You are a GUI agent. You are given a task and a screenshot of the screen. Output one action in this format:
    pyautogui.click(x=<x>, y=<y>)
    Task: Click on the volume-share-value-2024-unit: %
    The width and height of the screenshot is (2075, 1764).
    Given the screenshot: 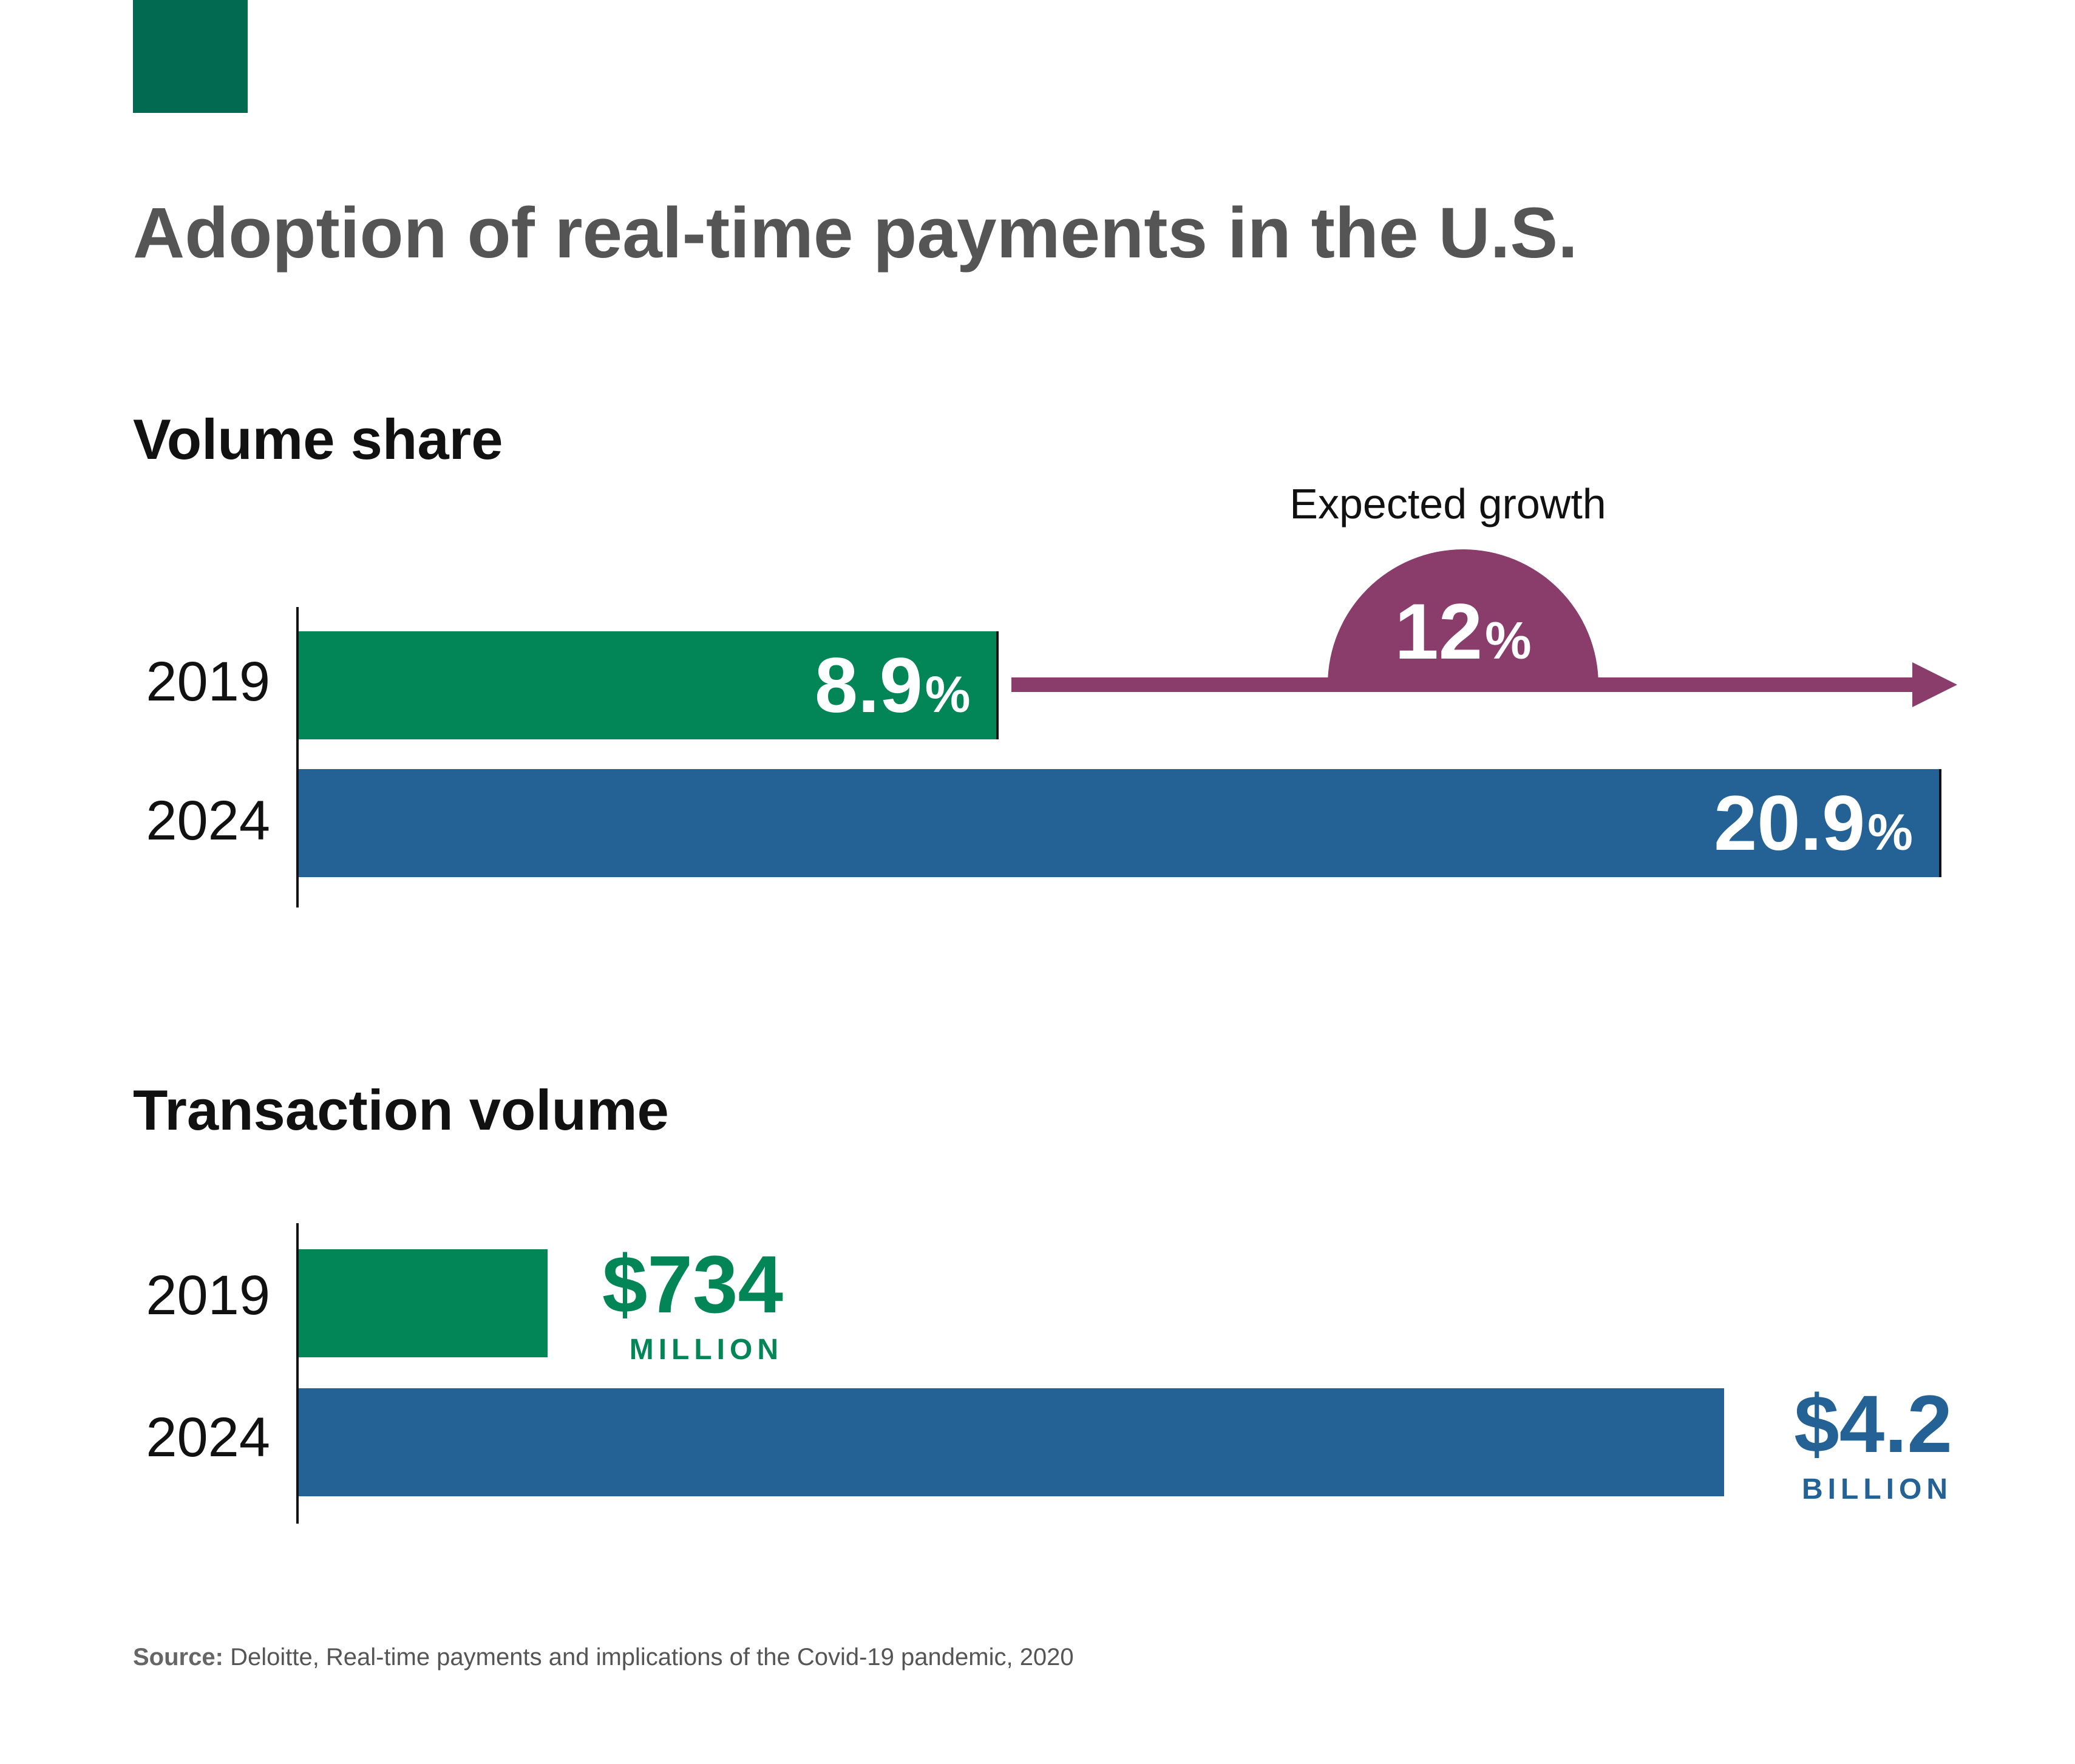 What is the action you would take?
    pyautogui.click(x=1890, y=832)
    